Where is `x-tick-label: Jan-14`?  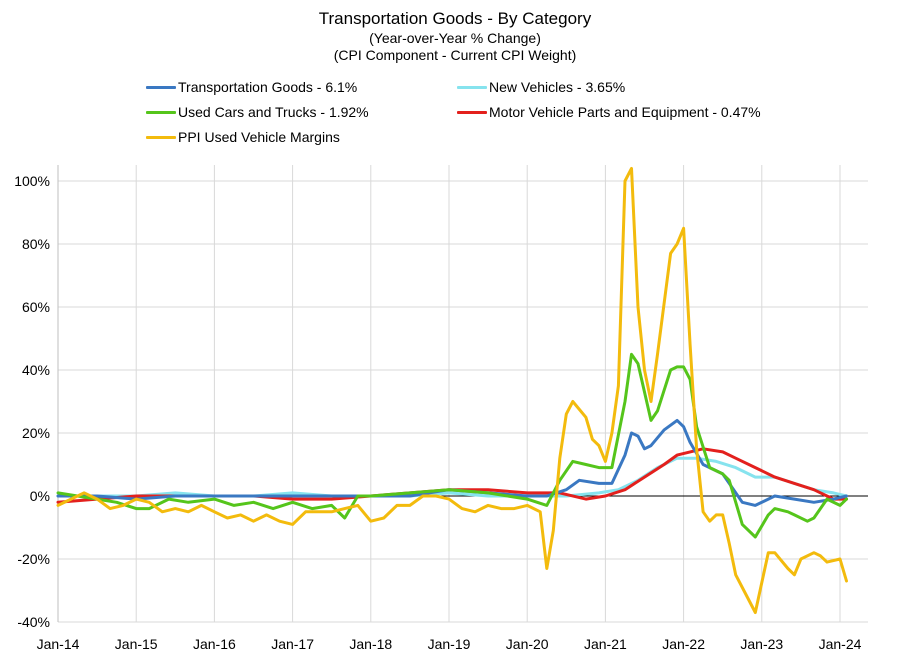 x-tick-label: Jan-14 is located at coordinates (58, 644).